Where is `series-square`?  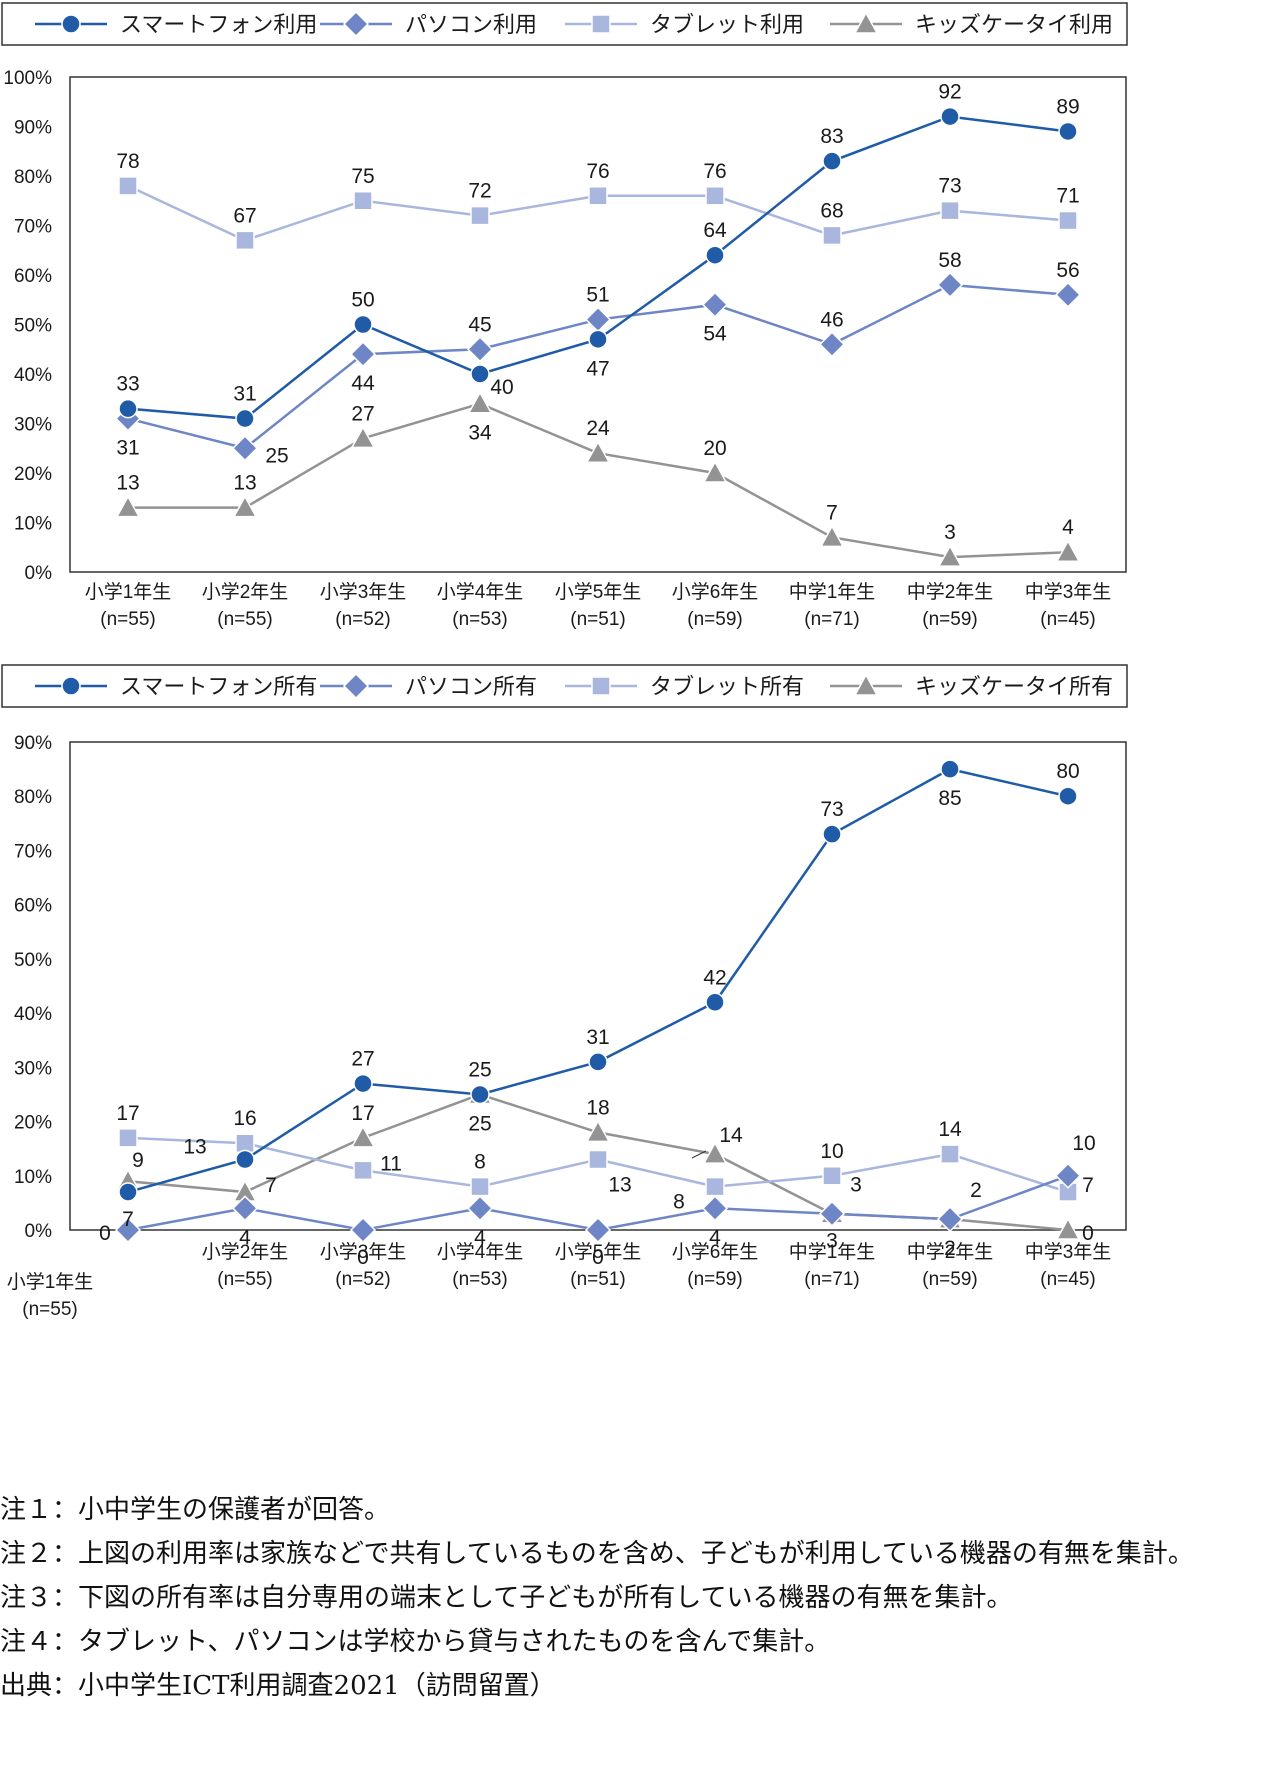 series-square is located at coordinates (598, 1165).